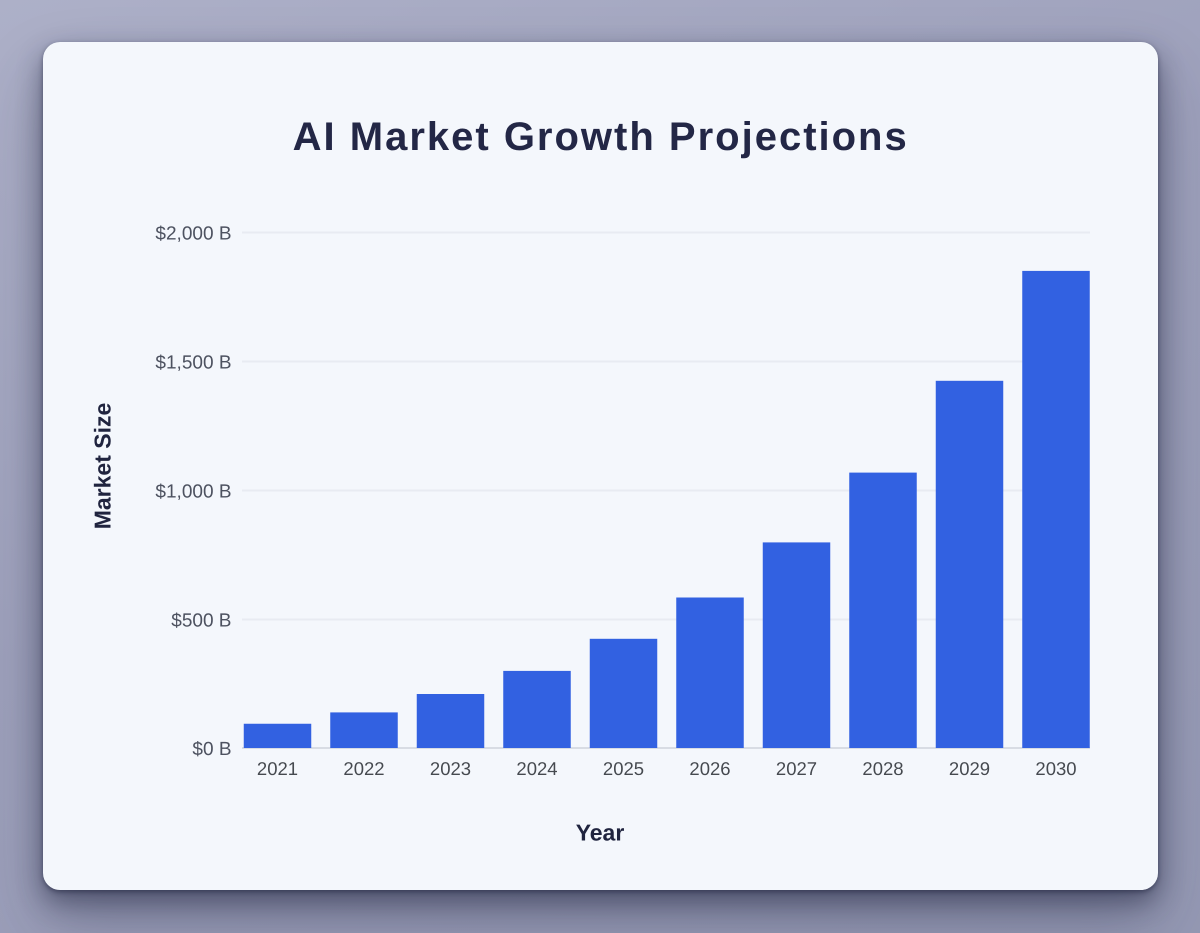  What do you see at coordinates (193, 233) in the screenshot?
I see `svg-text: $2,000 B` at bounding box center [193, 233].